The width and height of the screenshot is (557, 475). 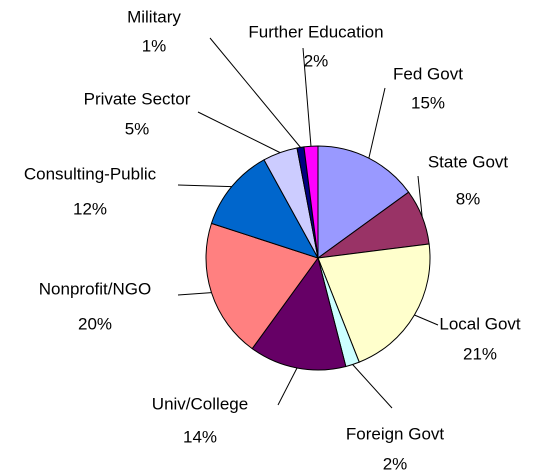 What do you see at coordinates (95, 288) in the screenshot?
I see `slice-label: Nonprofit/NGO` at bounding box center [95, 288].